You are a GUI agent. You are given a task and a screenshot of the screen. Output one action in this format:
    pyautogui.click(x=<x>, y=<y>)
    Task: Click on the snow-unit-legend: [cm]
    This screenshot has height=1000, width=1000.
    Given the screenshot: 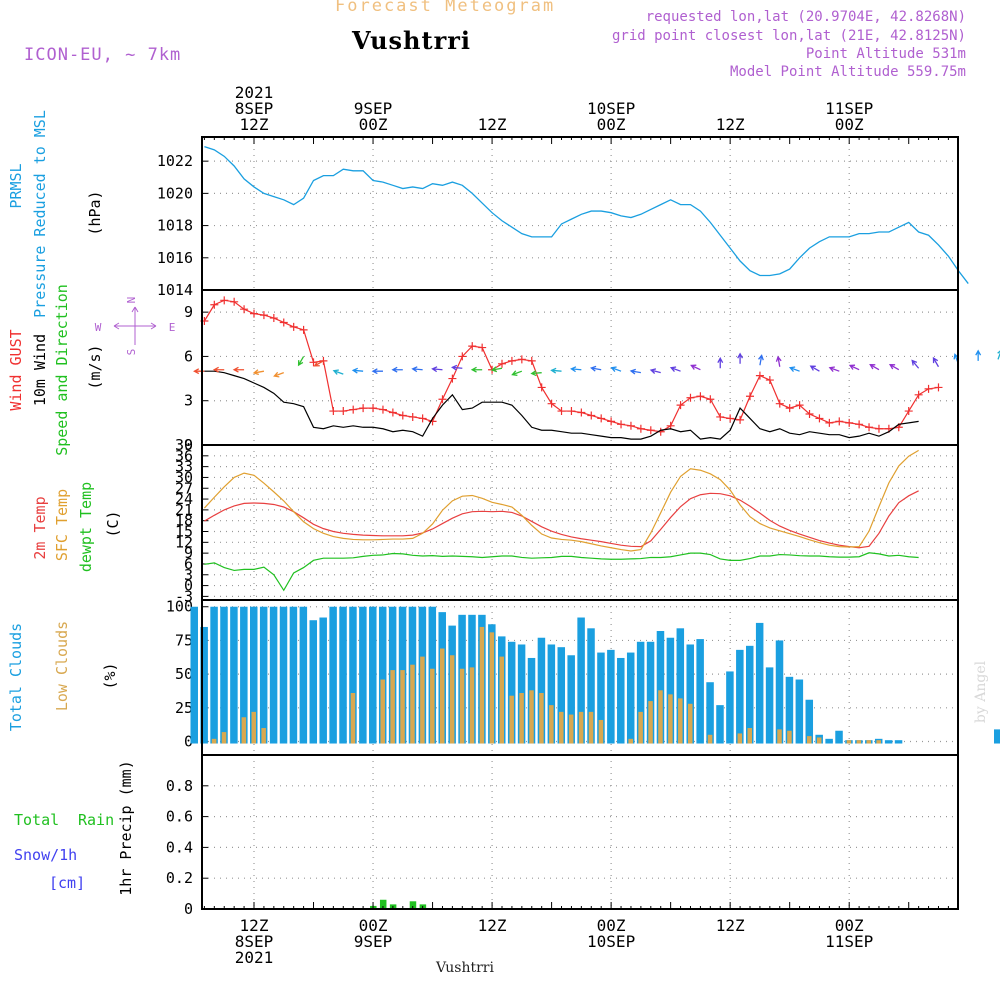 What is the action you would take?
    pyautogui.click(x=67, y=883)
    